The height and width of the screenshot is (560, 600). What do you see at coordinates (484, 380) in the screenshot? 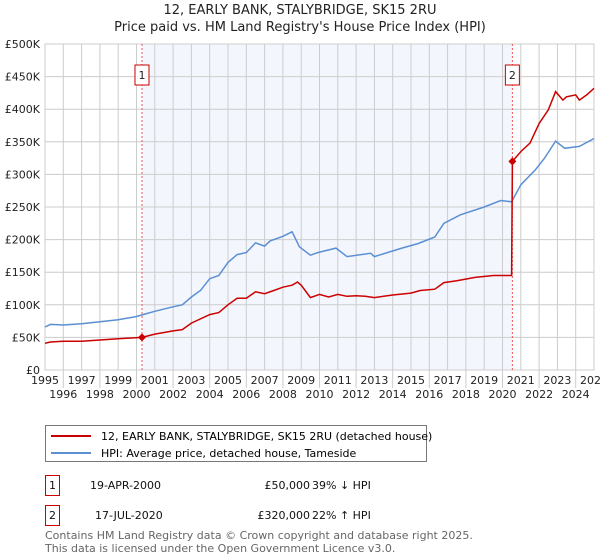
I see `x-tick-label: 2019` at bounding box center [484, 380].